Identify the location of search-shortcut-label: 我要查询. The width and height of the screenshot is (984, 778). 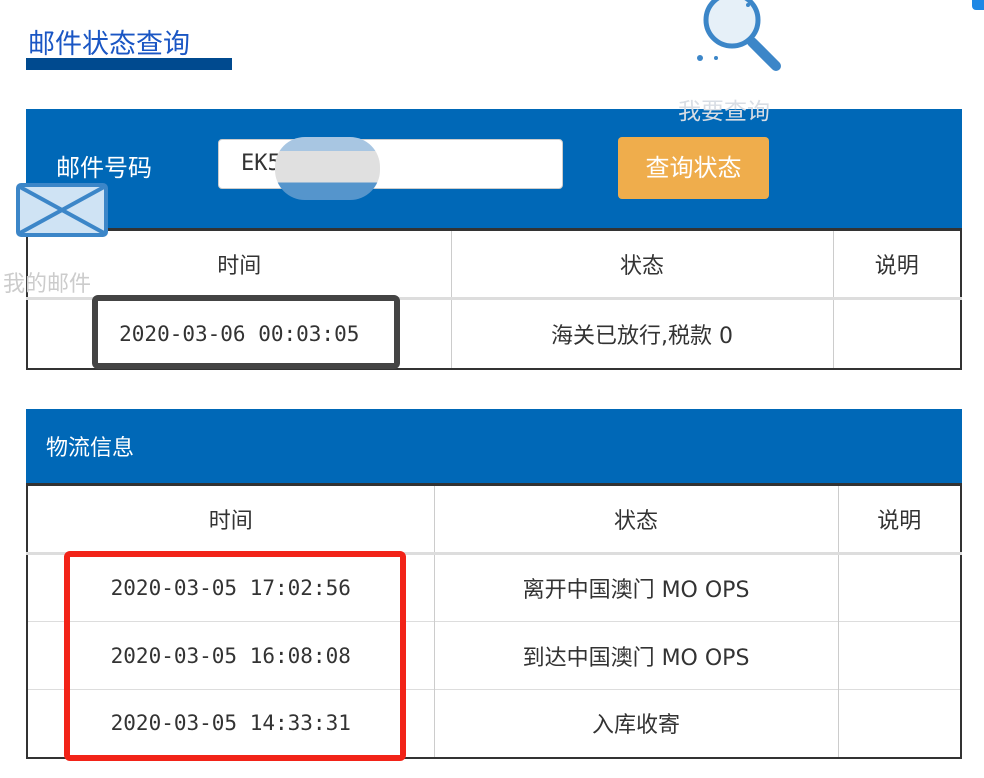
(724, 112).